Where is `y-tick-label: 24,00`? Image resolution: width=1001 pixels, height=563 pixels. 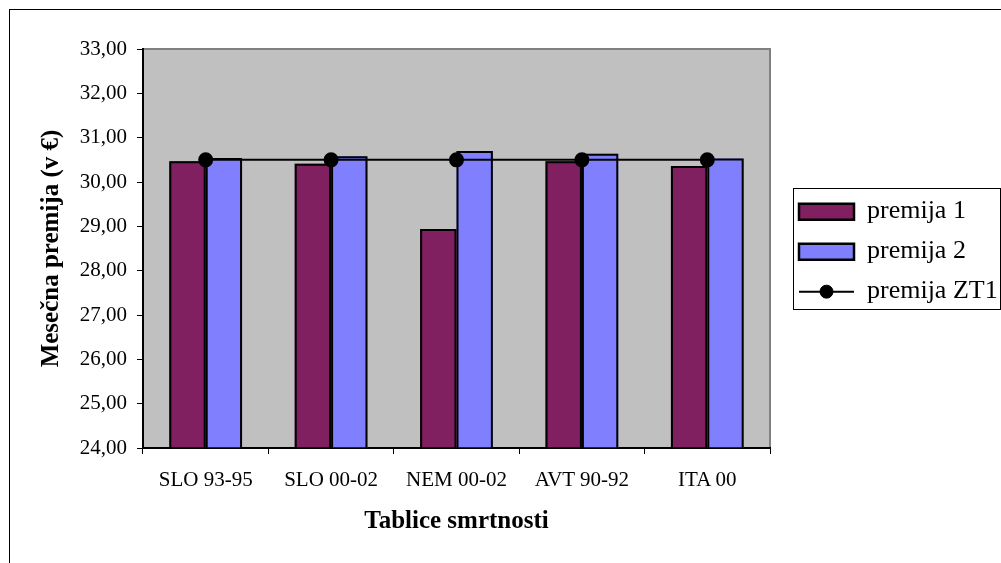 y-tick-label: 24,00 is located at coordinates (103, 446).